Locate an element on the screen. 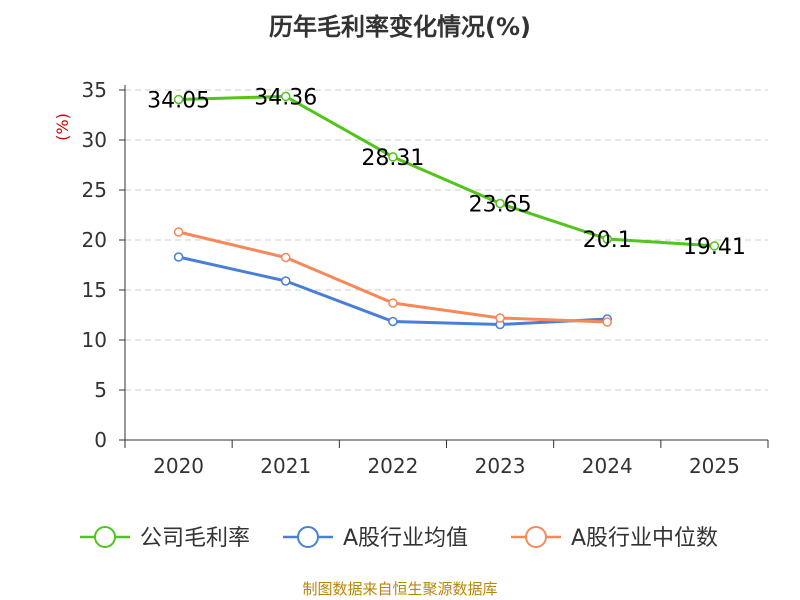 The width and height of the screenshot is (800, 600). legend-marker-gross_margin is located at coordinates (105, 537).